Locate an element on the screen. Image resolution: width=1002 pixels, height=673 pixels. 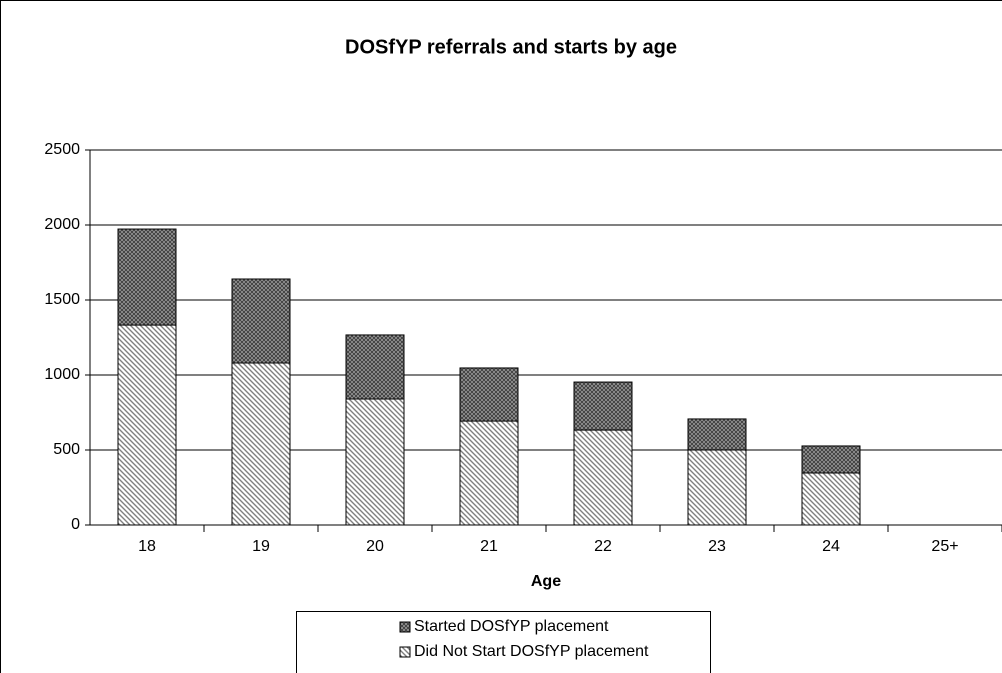
legend is located at coordinates (503, 642).